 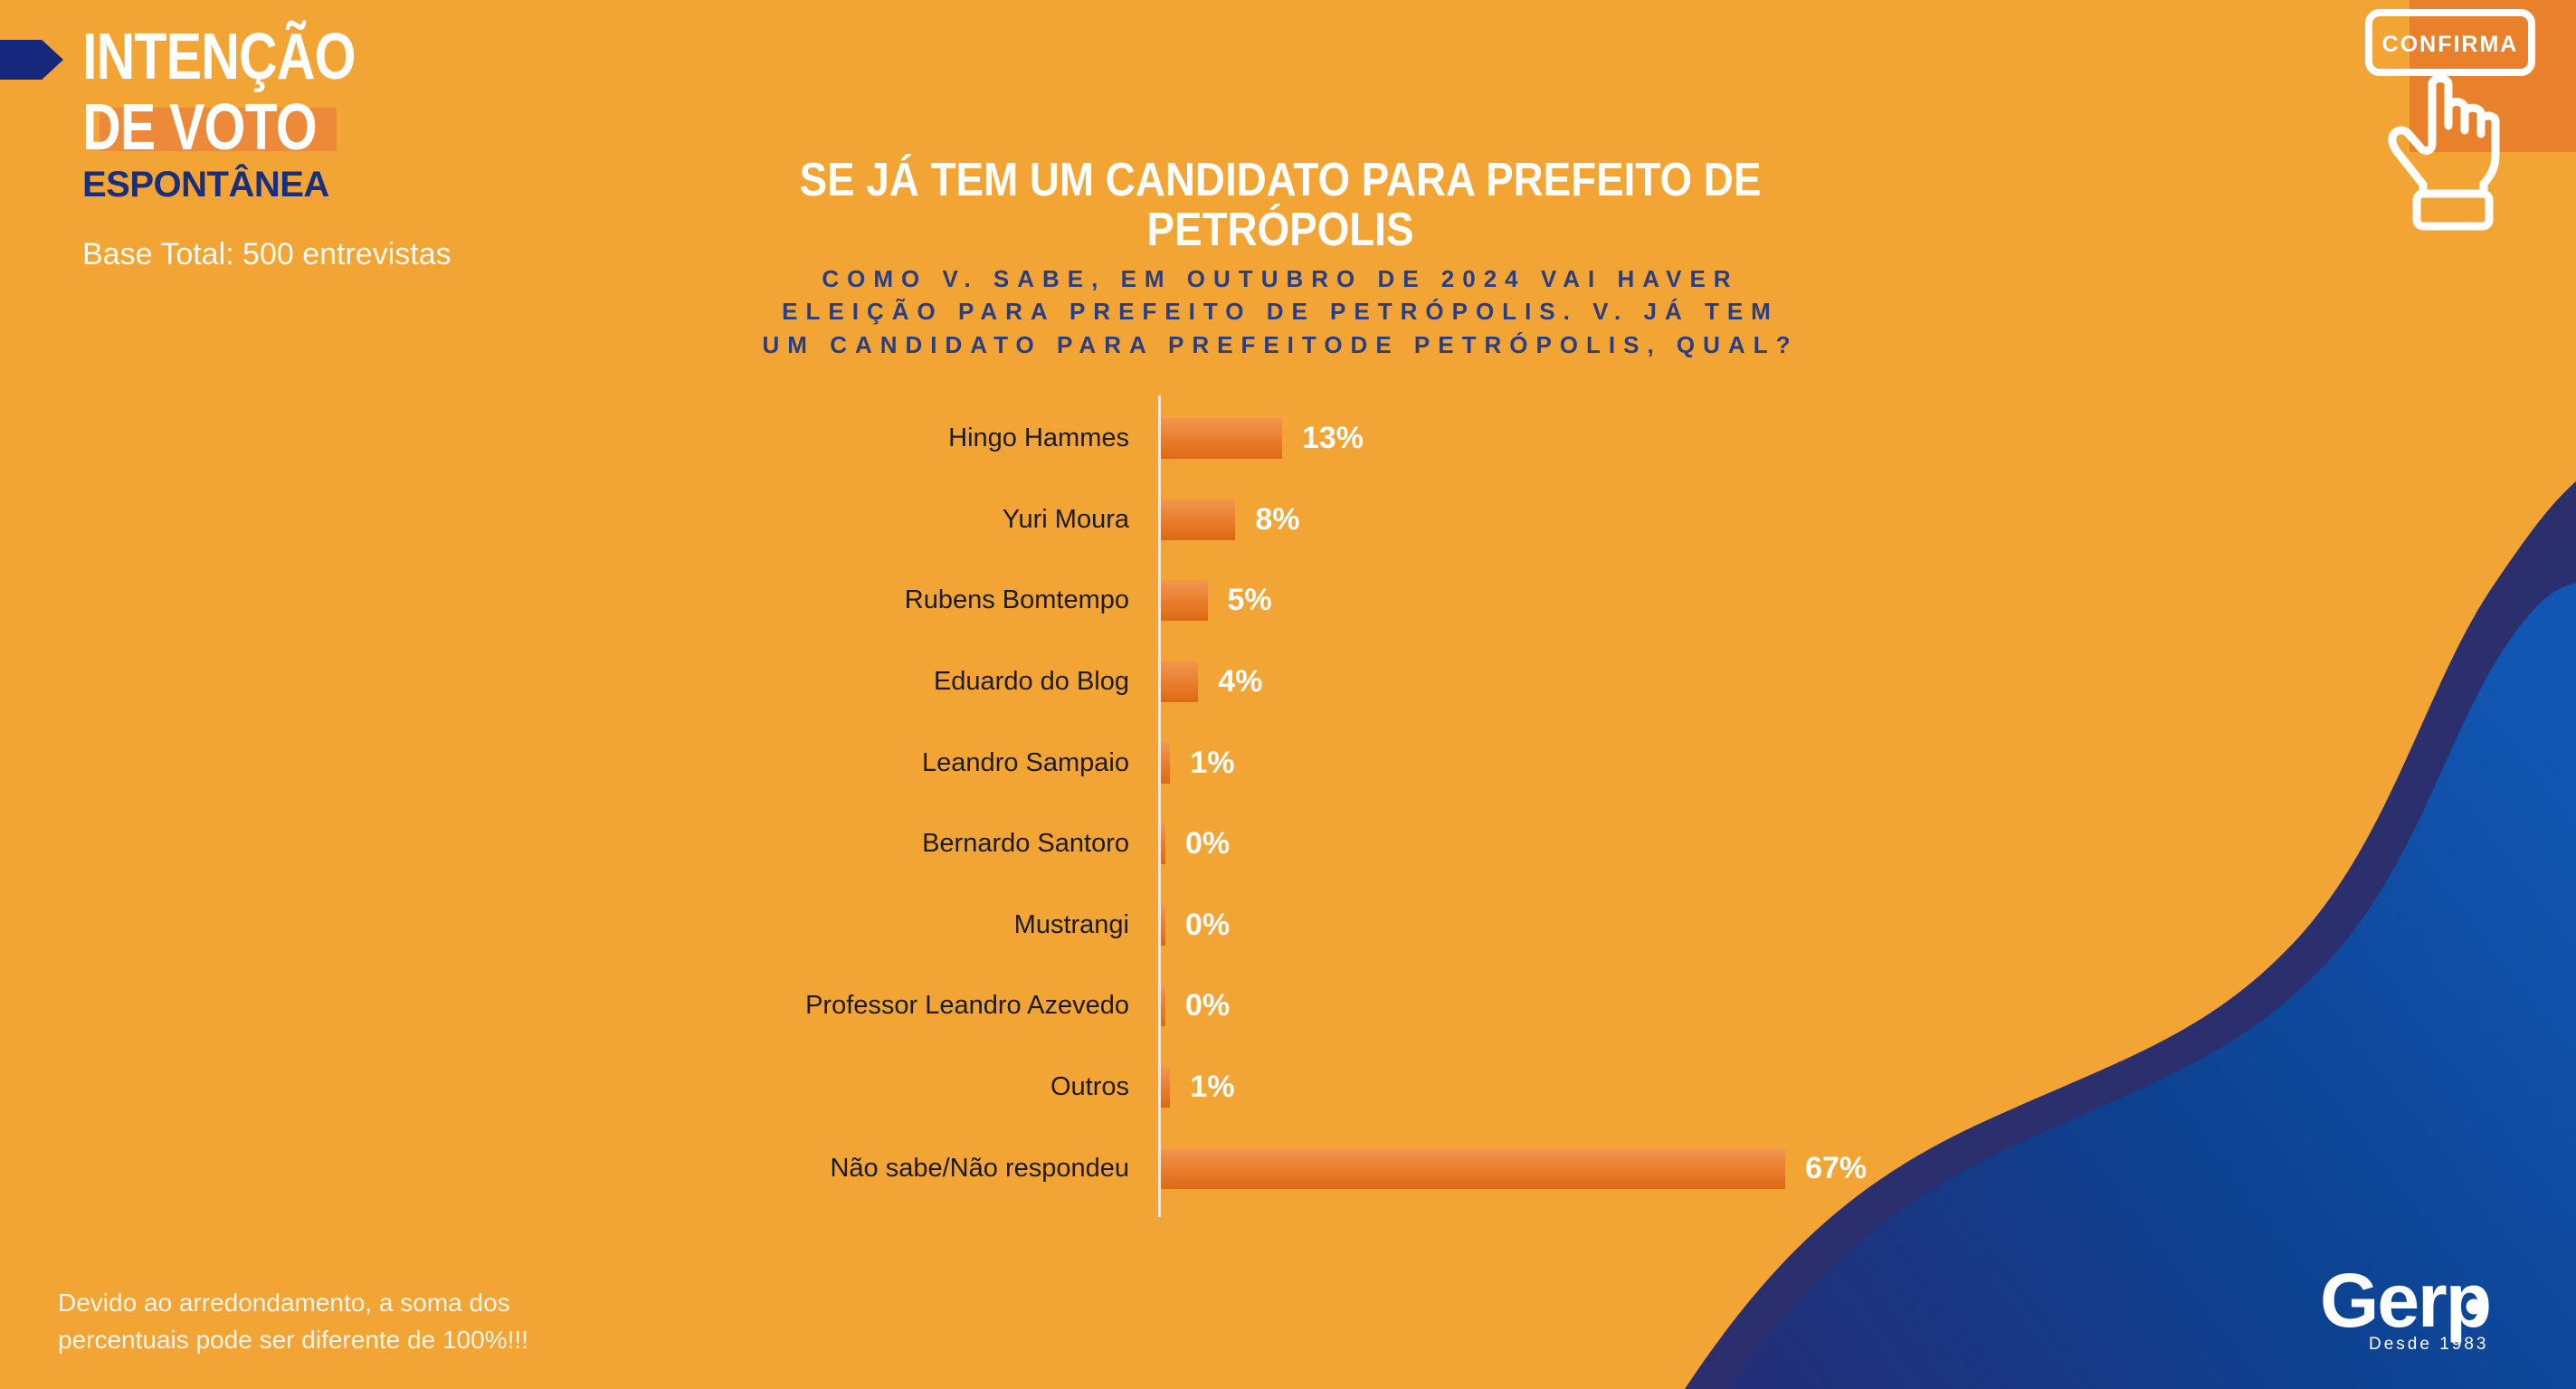 I want to click on gerp-logo: Gerp Desde 1983, so click(x=2406, y=1306).